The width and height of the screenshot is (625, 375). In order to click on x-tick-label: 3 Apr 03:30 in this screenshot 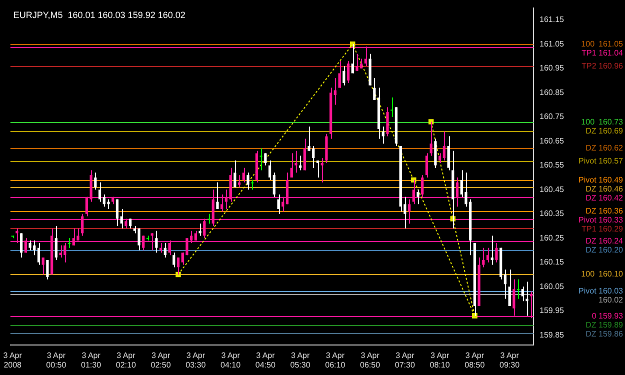, I will do `click(196, 360)`.